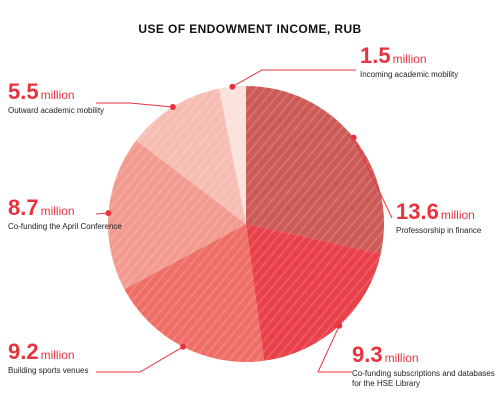 The width and height of the screenshot is (500, 407). I want to click on slice-value: 1.5, so click(375, 55).